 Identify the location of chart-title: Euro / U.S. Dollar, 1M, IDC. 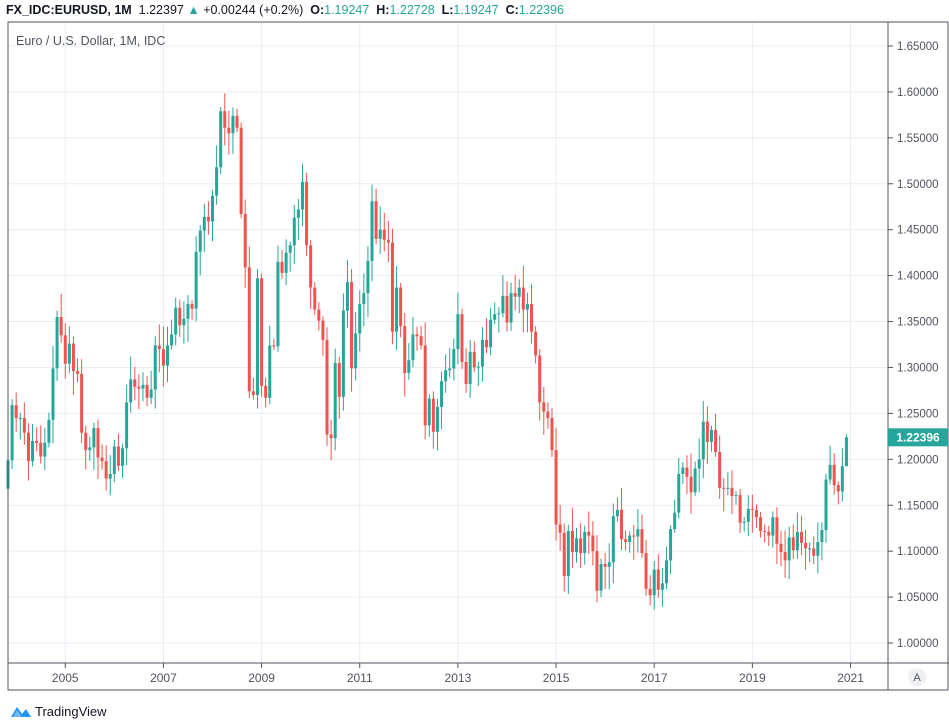
(90, 41).